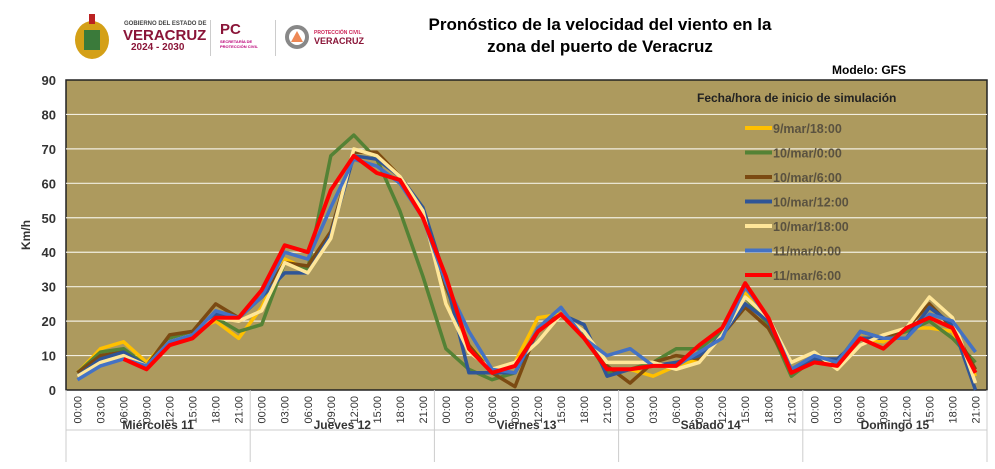  What do you see at coordinates (158, 47) in the screenshot?
I see `logo-gov-line3: 2024 - 2030` at bounding box center [158, 47].